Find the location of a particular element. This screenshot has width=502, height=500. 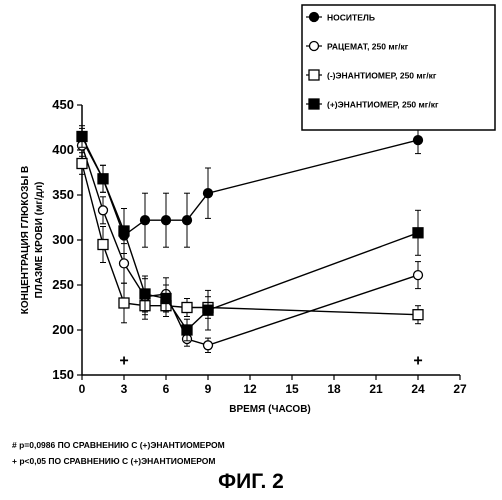

x-tick-label: 21 is located at coordinates (376, 389).